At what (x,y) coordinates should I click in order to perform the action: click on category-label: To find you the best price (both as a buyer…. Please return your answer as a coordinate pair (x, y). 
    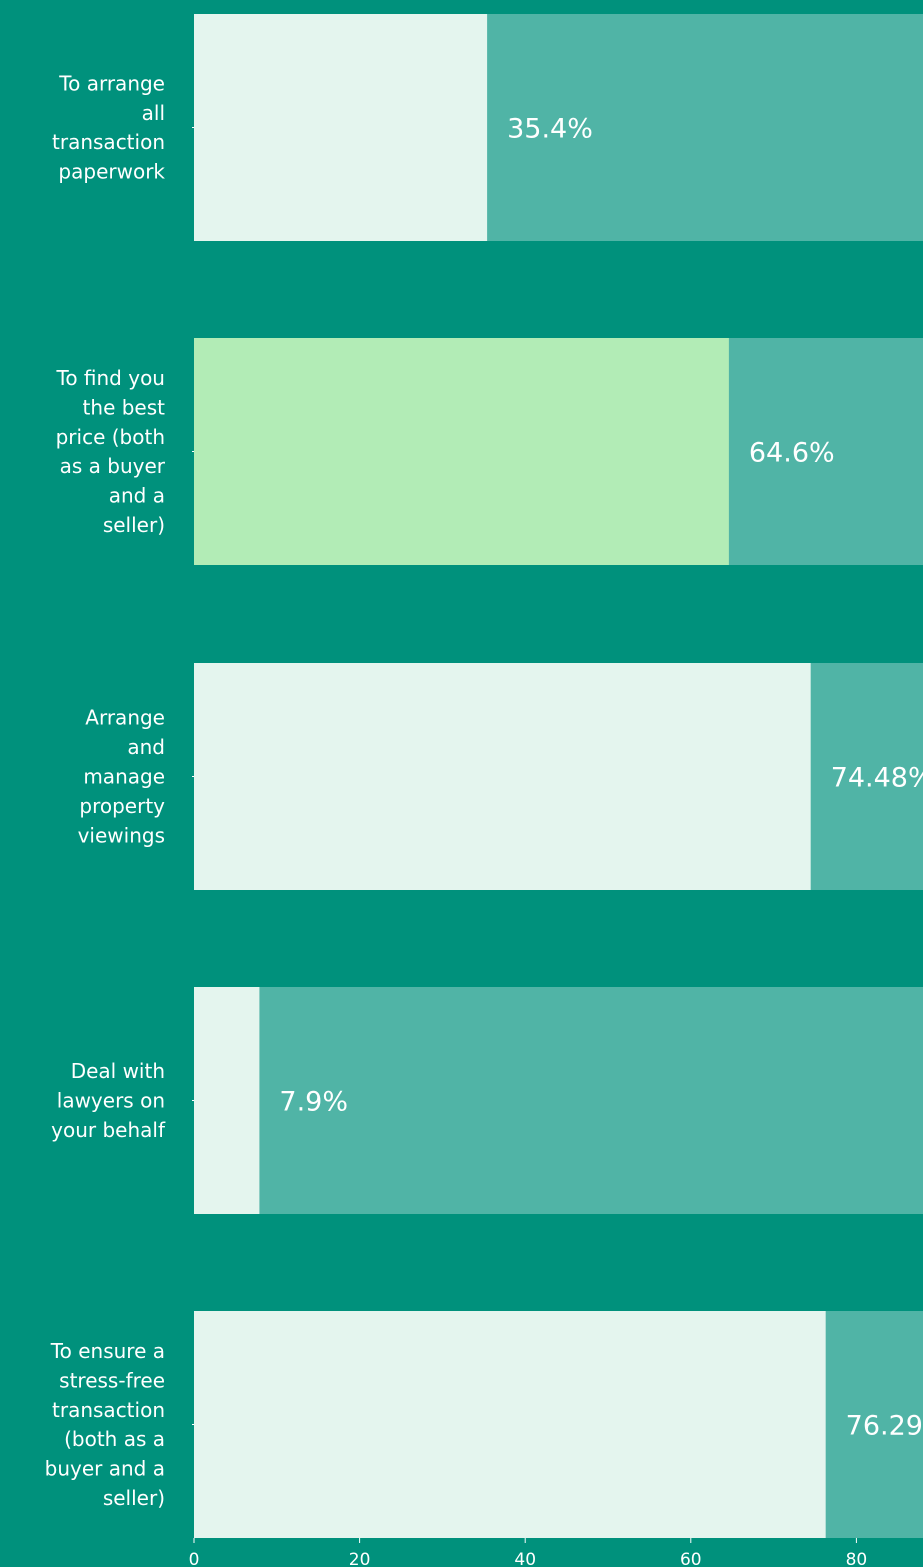
    Looking at the image, I should click on (111, 451).